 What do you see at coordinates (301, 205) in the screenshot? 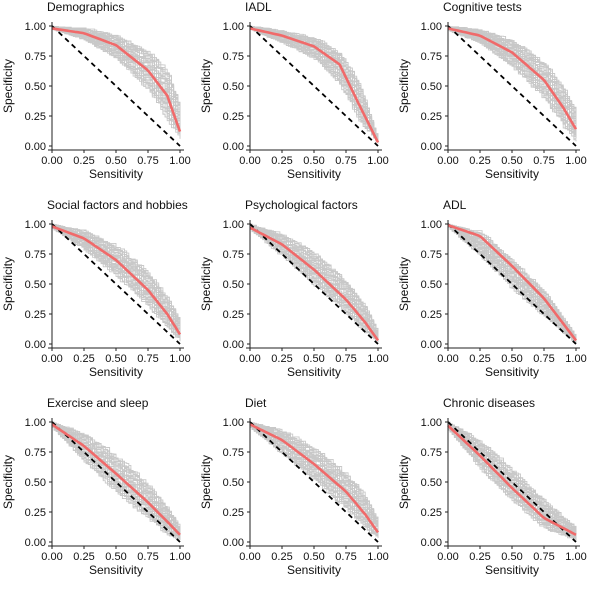
I see `panel-title: Psychological factors` at bounding box center [301, 205].